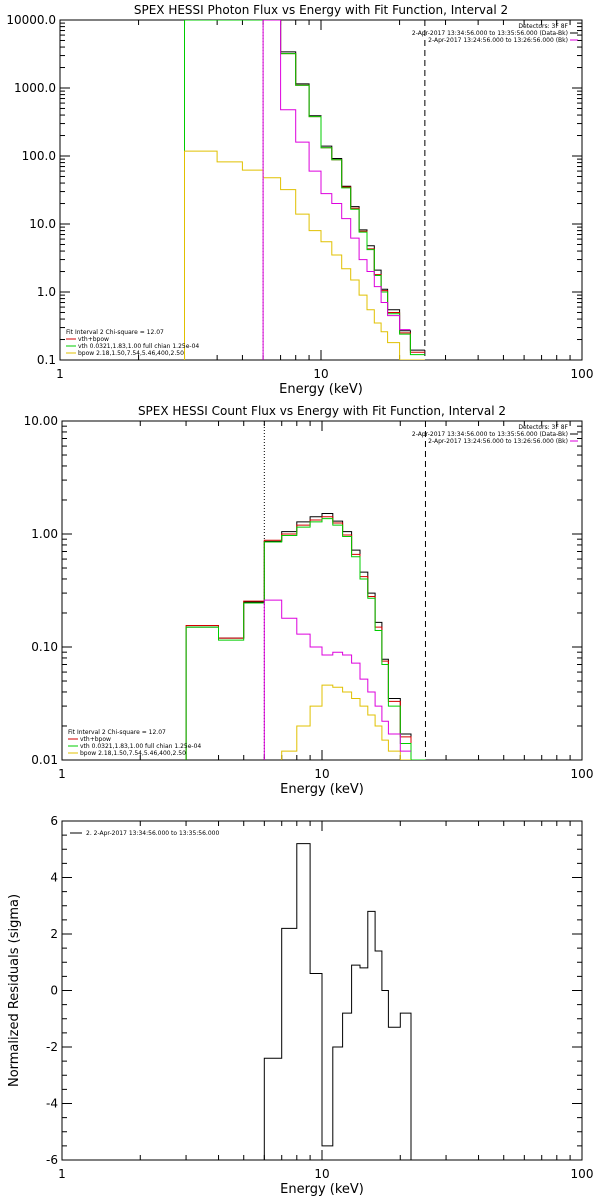 The width and height of the screenshot is (600, 1200). What do you see at coordinates (31, 20) in the screenshot?
I see `y-tick-label: 10000.0` at bounding box center [31, 20].